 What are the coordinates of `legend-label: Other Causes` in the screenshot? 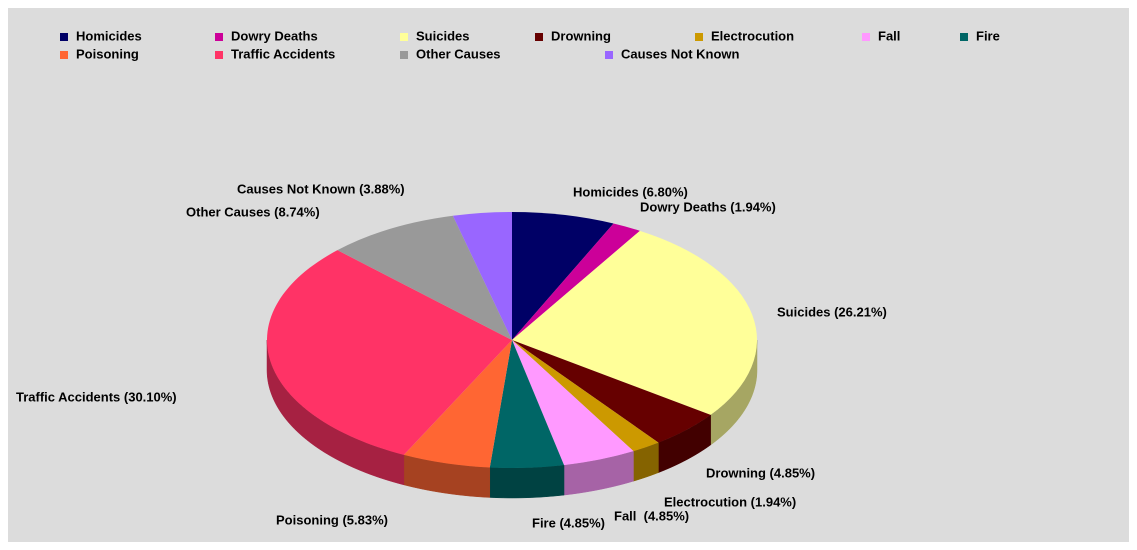 It's located at (458, 53).